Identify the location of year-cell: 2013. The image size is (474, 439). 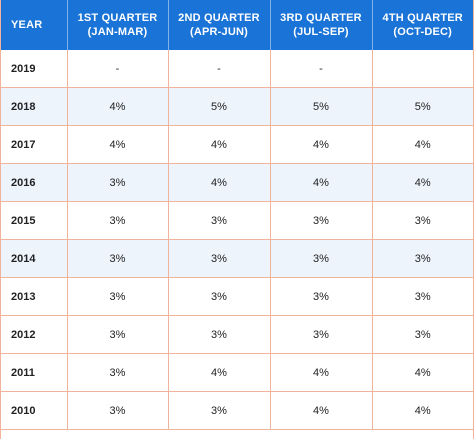
(34, 296).